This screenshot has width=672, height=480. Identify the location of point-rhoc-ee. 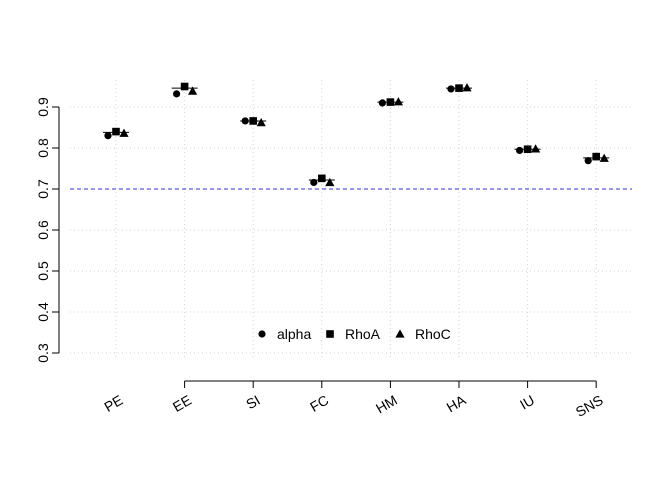
(193, 90).